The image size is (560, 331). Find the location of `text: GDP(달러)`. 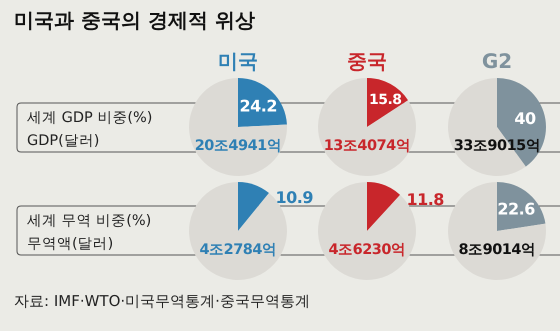

text: GDP(달러) is located at coordinates (63, 141).